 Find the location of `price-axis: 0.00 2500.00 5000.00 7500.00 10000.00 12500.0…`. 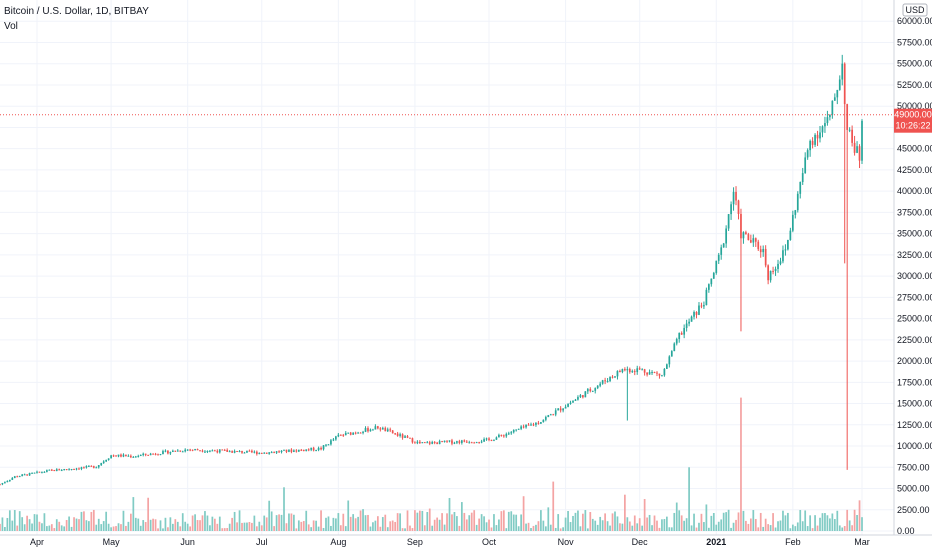

price-axis: 0.00 2500.00 5000.00 7500.00 10000.00 12500.0… is located at coordinates (914, 276).